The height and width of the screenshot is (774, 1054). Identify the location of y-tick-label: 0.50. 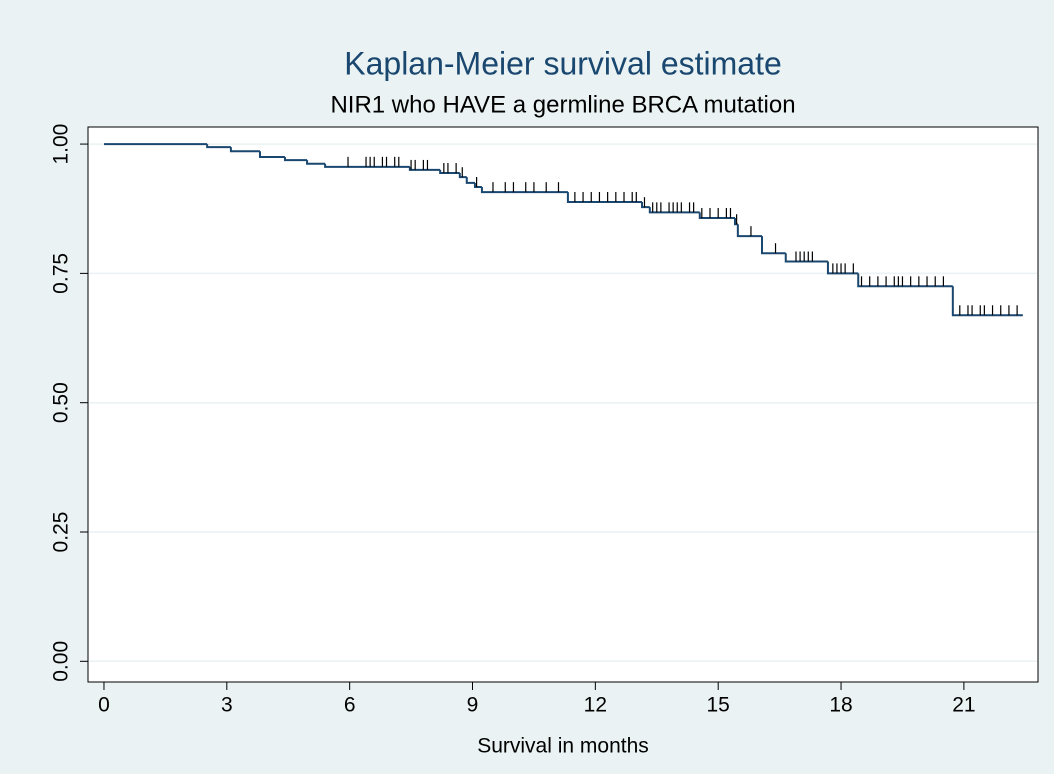
(61, 402).